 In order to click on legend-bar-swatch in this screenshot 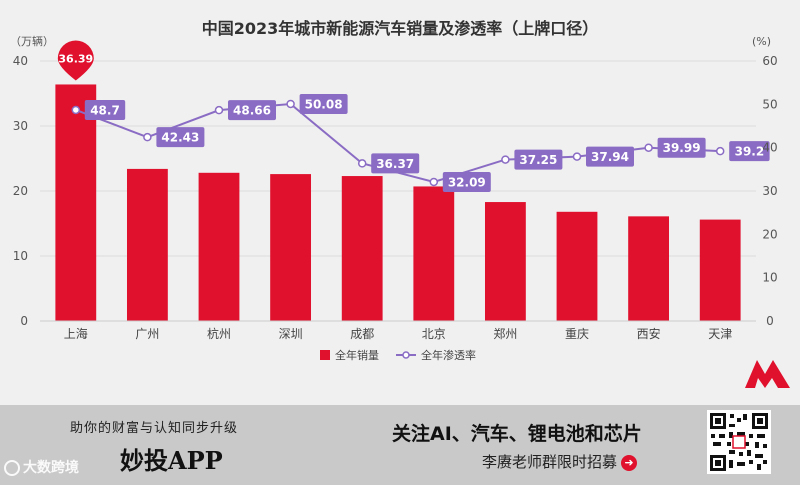, I will do `click(325, 355)`.